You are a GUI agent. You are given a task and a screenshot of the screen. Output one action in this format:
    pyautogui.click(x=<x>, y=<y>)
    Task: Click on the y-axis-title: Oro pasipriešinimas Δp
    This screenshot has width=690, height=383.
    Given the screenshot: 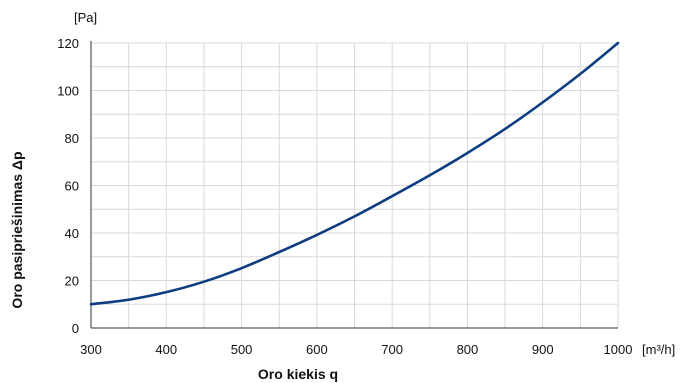 What is the action you would take?
    pyautogui.click(x=17, y=229)
    